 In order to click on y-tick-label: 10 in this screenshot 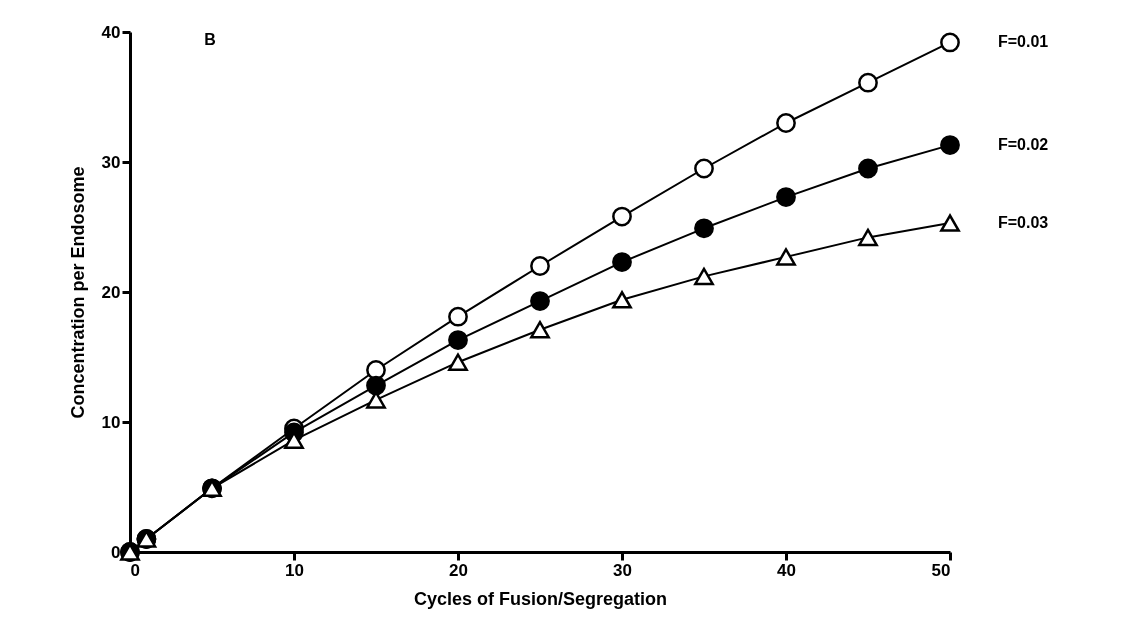, I will do `click(111, 422)`.